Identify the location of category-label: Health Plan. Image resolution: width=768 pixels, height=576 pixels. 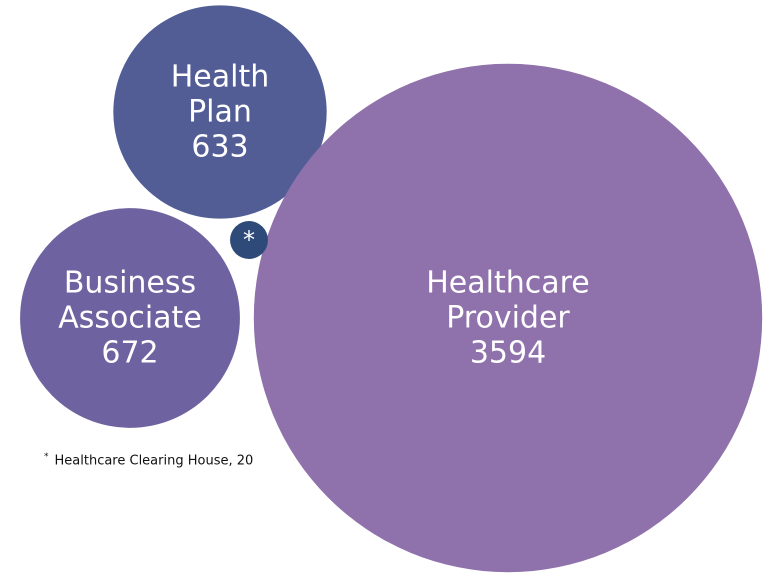
(220, 94).